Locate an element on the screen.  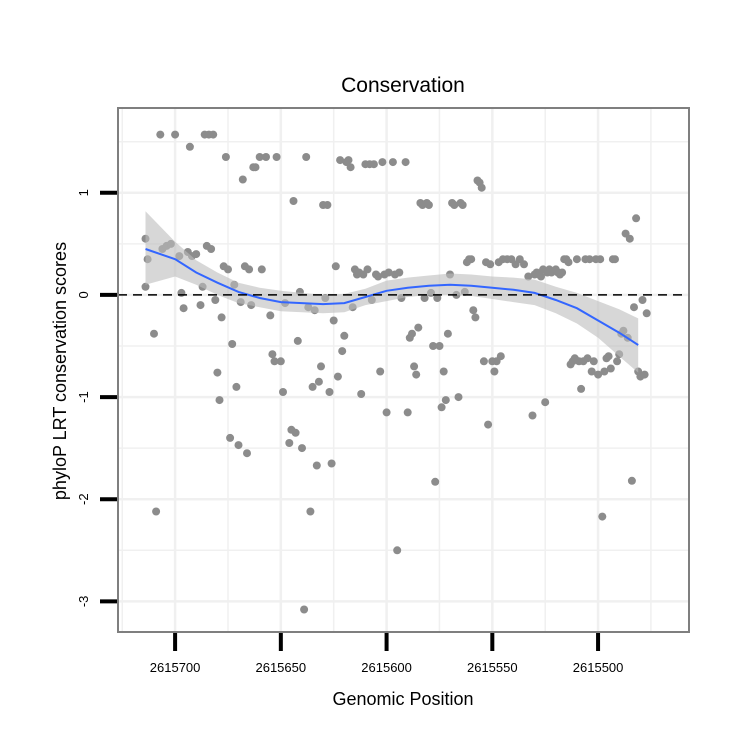
x-tick-label: 2615600 is located at coordinates (386, 667).